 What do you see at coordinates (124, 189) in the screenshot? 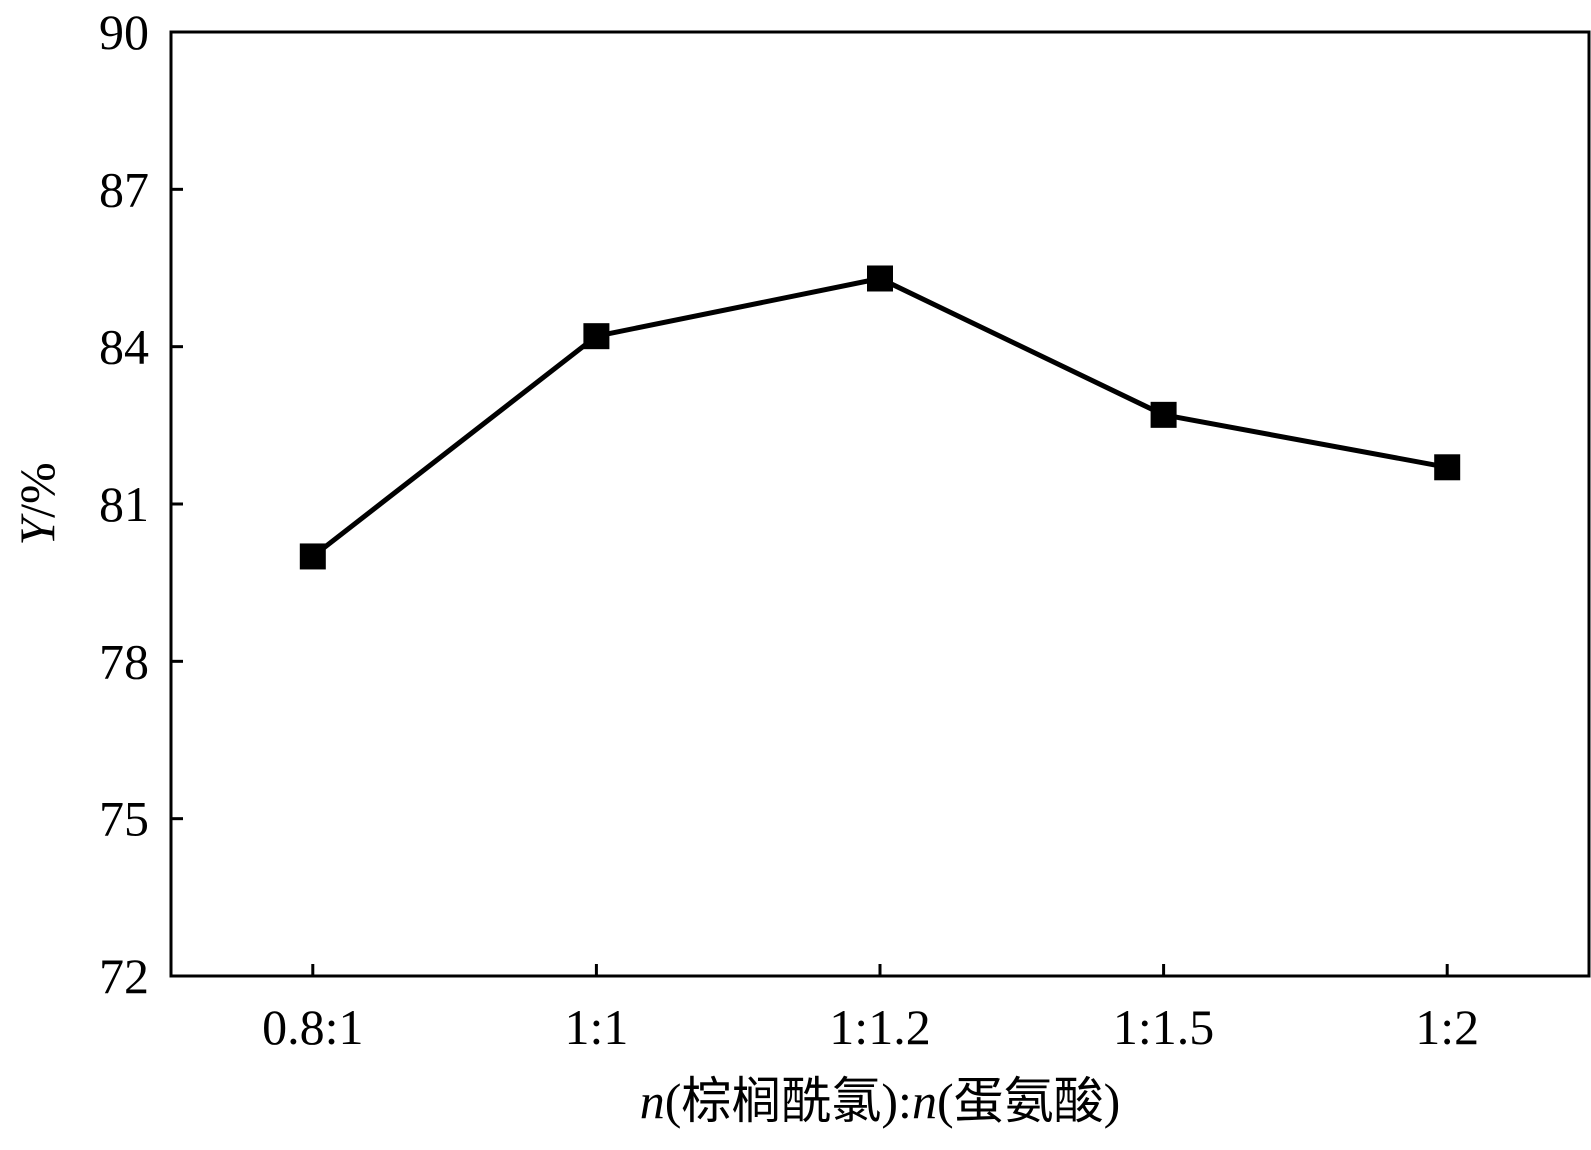
I see `y-tick-label: 87` at bounding box center [124, 189].